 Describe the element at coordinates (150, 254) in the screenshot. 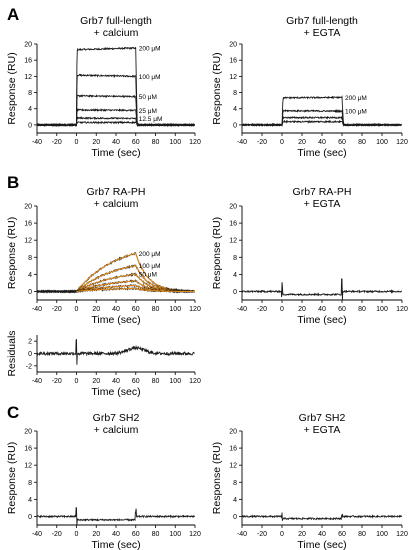

I see `series-label: 200 μM` at that location.